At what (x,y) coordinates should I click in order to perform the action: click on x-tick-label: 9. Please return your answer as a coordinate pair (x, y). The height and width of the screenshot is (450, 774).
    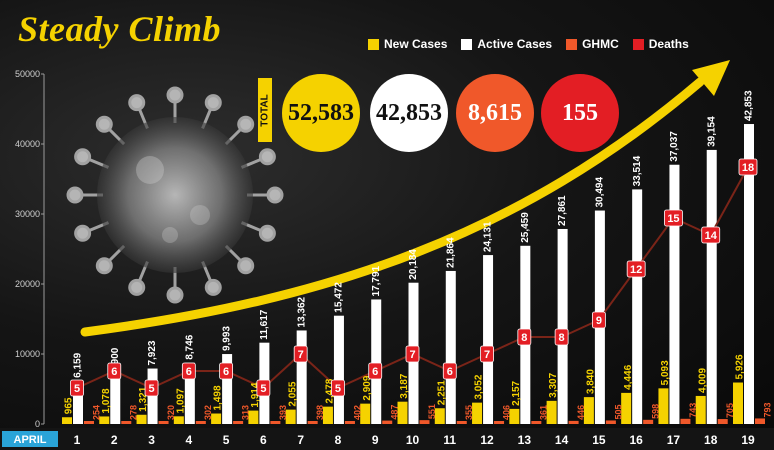
    Looking at the image, I should click on (375, 440).